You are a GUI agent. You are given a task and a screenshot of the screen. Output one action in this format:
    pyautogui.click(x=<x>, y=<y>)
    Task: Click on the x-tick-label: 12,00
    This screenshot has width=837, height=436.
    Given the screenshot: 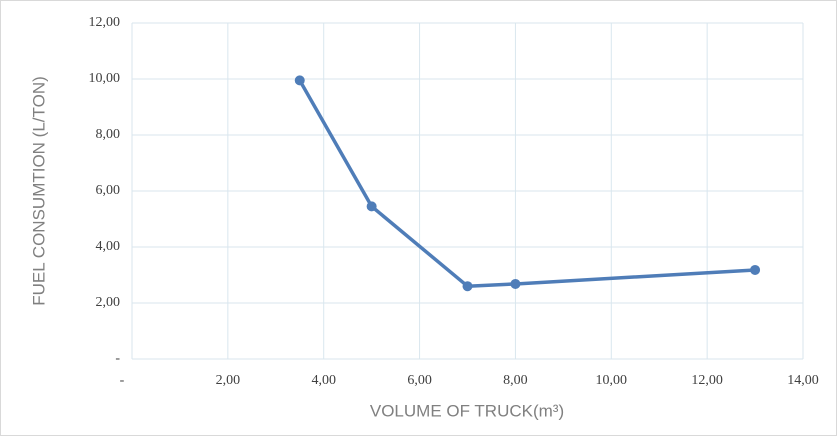 What is the action you would take?
    pyautogui.click(x=707, y=380)
    